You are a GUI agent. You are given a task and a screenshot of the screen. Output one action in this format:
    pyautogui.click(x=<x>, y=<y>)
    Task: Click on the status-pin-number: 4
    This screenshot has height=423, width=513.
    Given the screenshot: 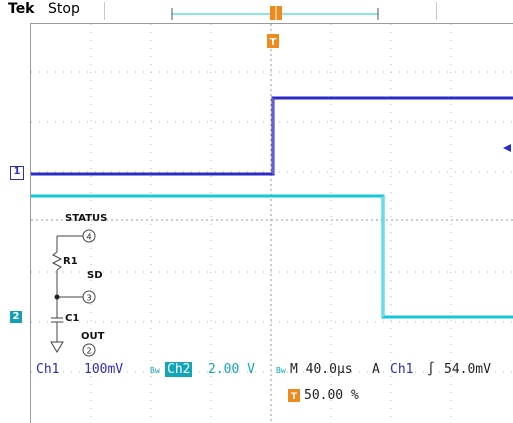 What is the action you would take?
    pyautogui.click(x=88, y=237)
    